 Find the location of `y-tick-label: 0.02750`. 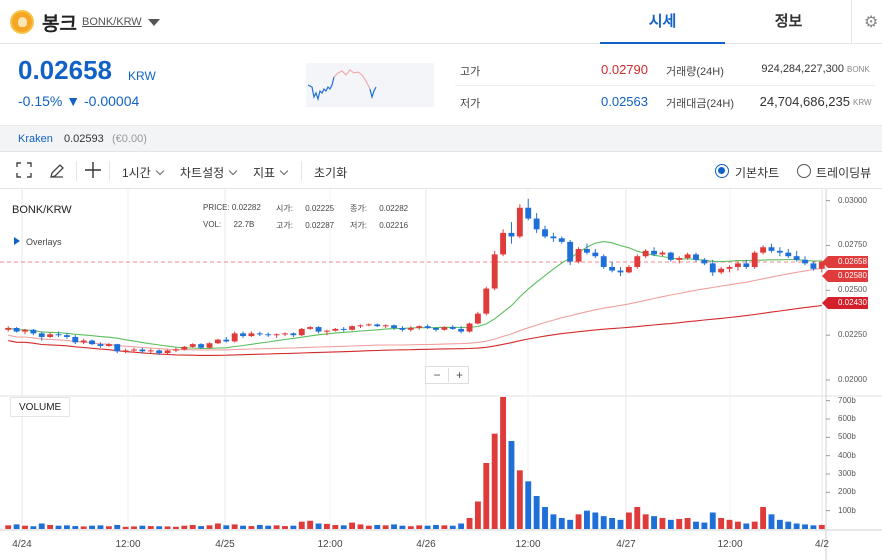

y-tick-label: 0.02750 is located at coordinates (852, 245).